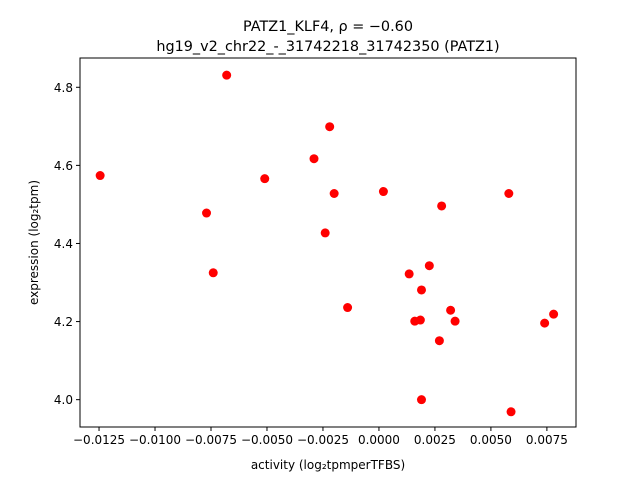 Image resolution: width=640 pixels, height=480 pixels. What do you see at coordinates (379, 440) in the screenshot?
I see `x-tick-label: 0.0000` at bounding box center [379, 440].